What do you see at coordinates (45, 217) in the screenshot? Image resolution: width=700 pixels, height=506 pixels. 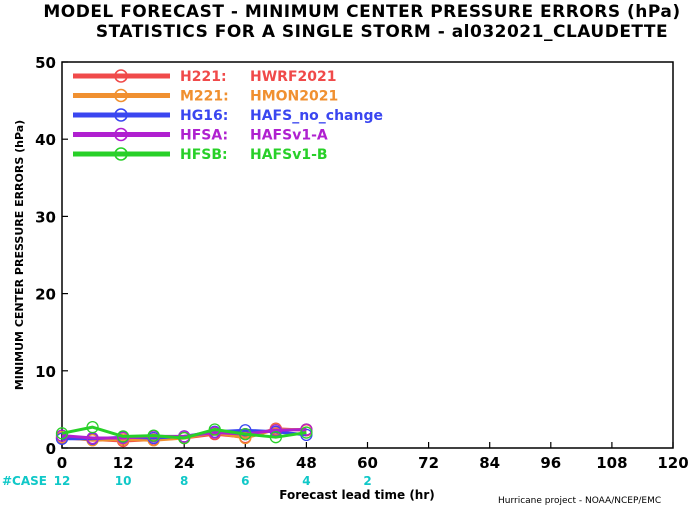 I see `y-tick-label: 30` at bounding box center [45, 217].